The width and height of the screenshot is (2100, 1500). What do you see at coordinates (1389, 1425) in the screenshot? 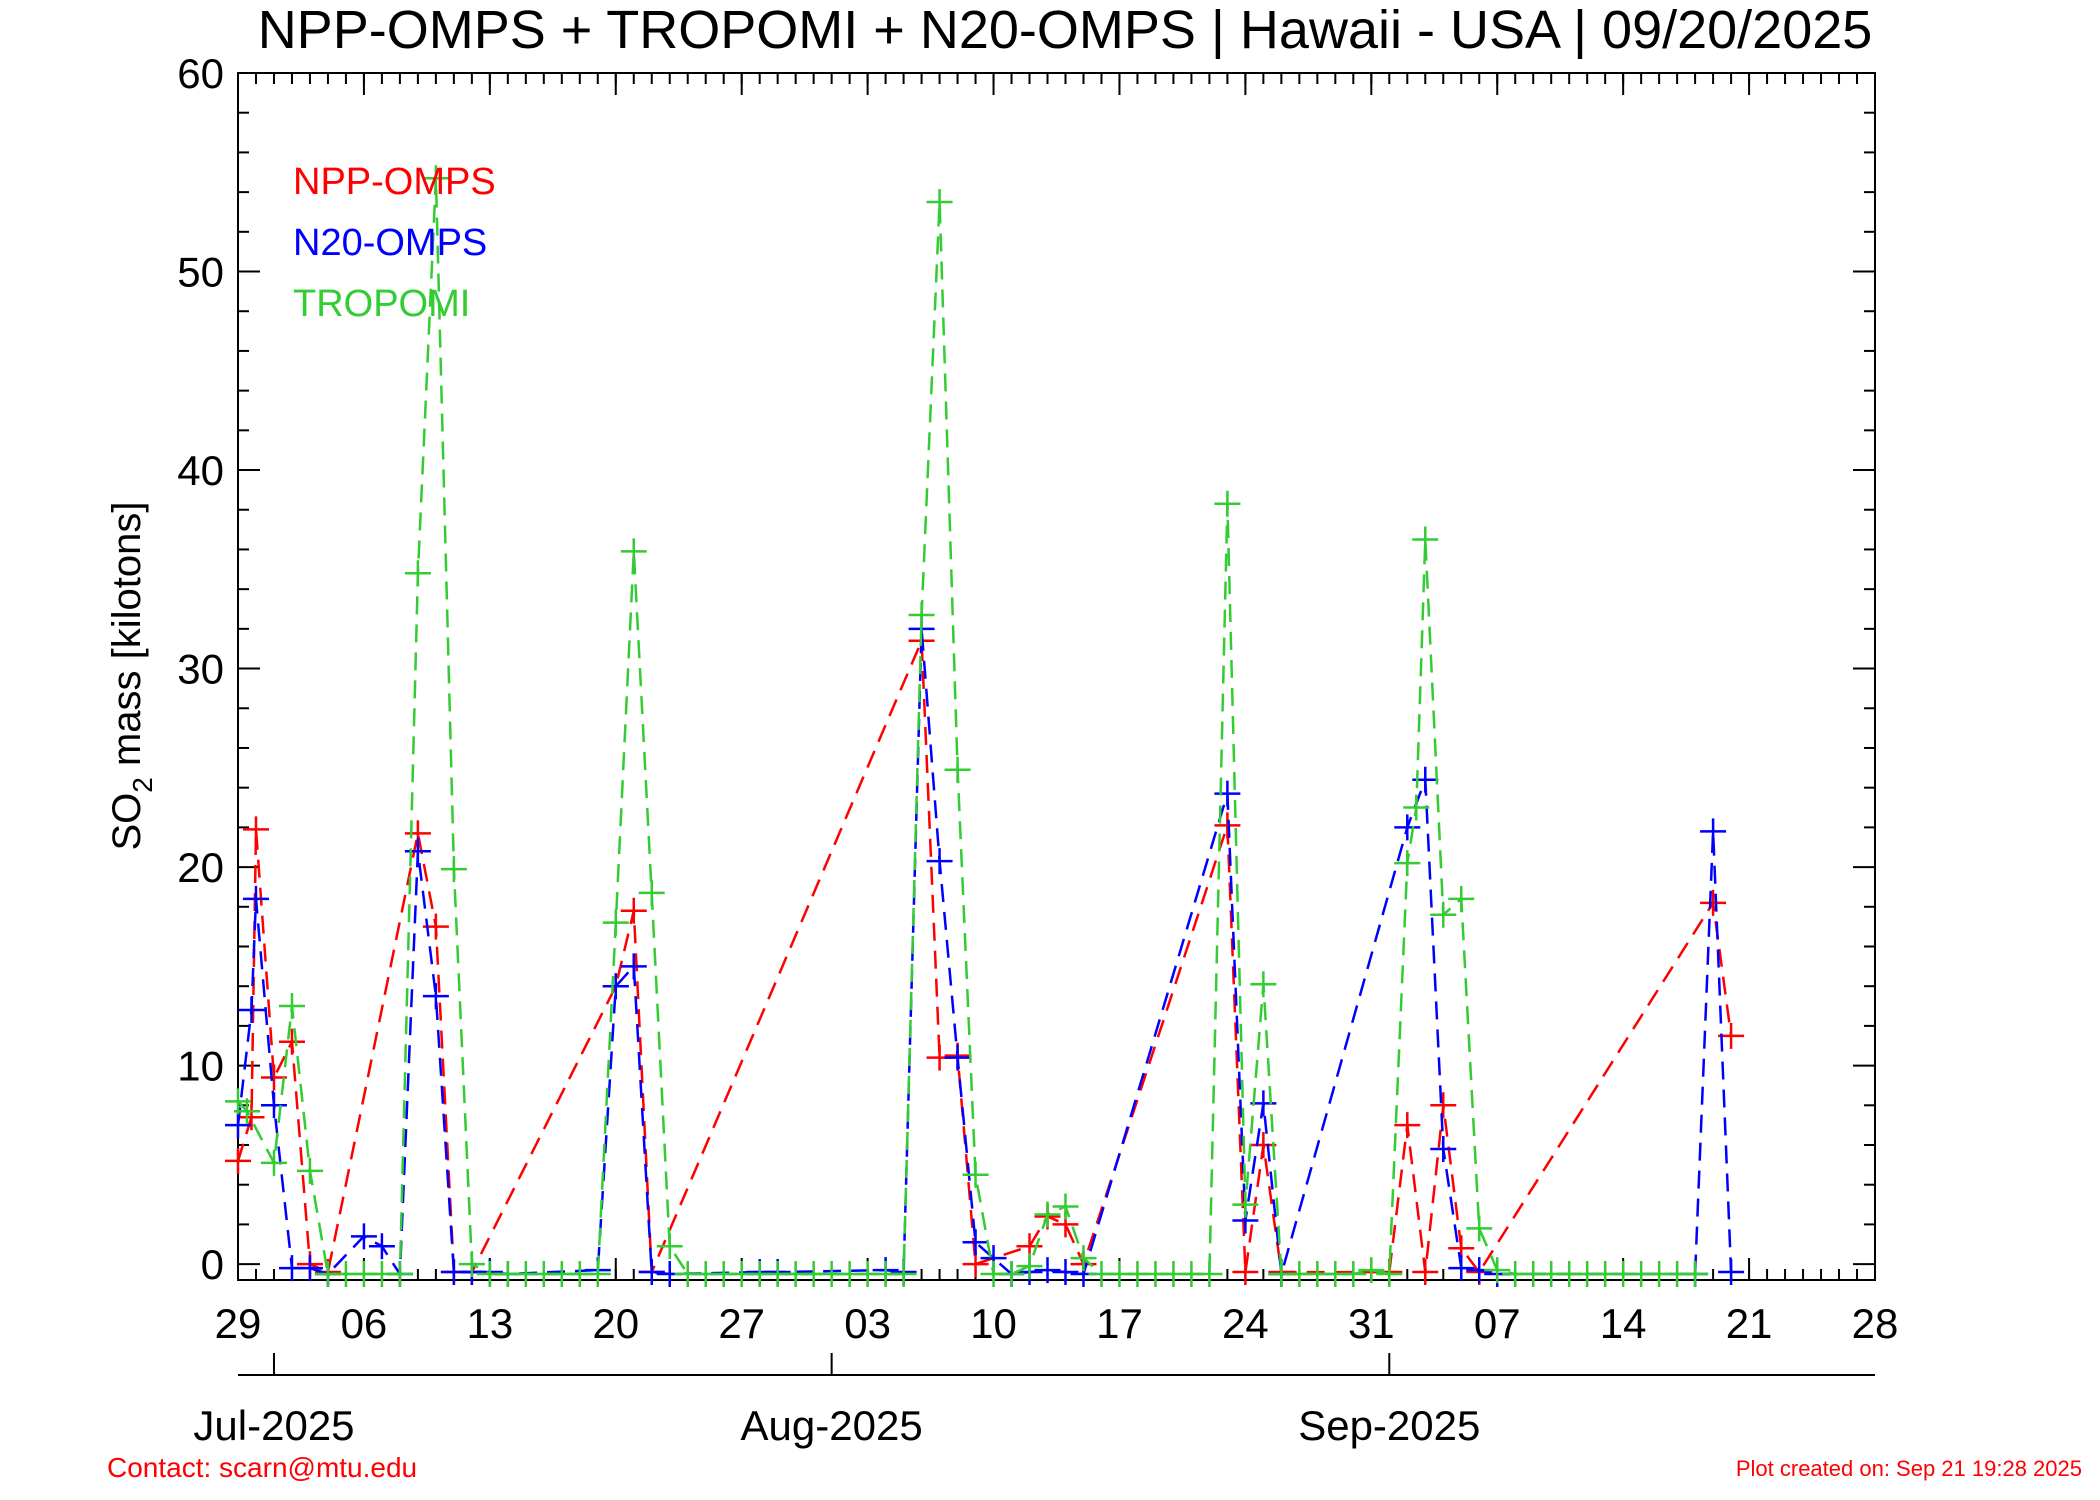
I see `month-tick-label: Sep-2025` at bounding box center [1389, 1425].